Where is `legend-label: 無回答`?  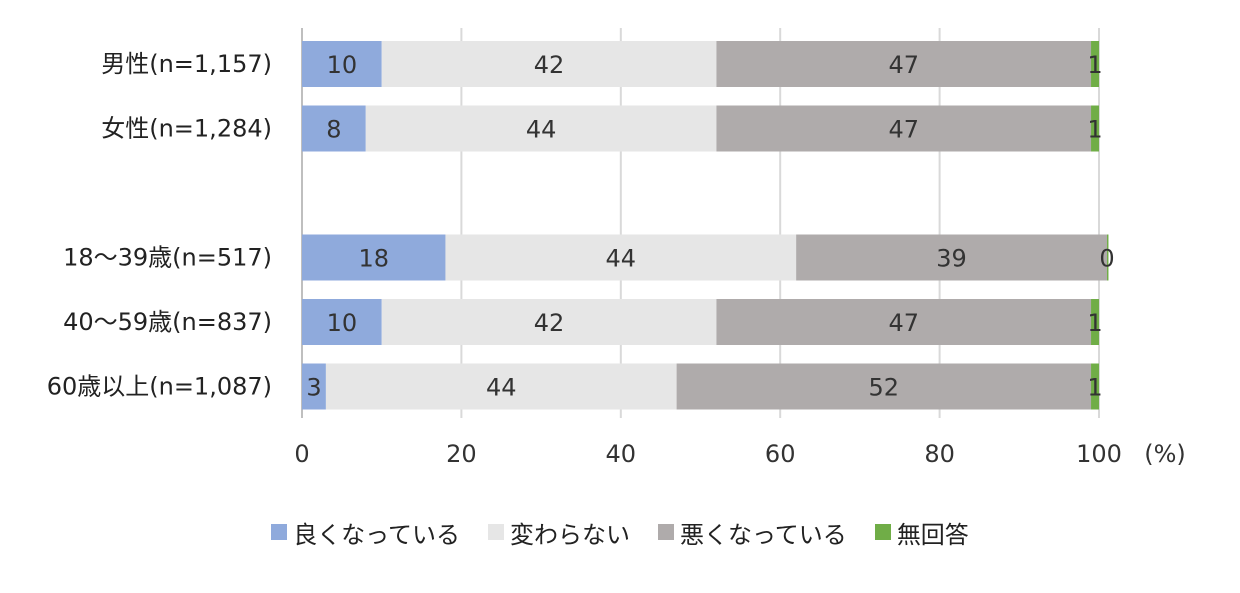
legend-label: 無回答 is located at coordinates (932, 534).